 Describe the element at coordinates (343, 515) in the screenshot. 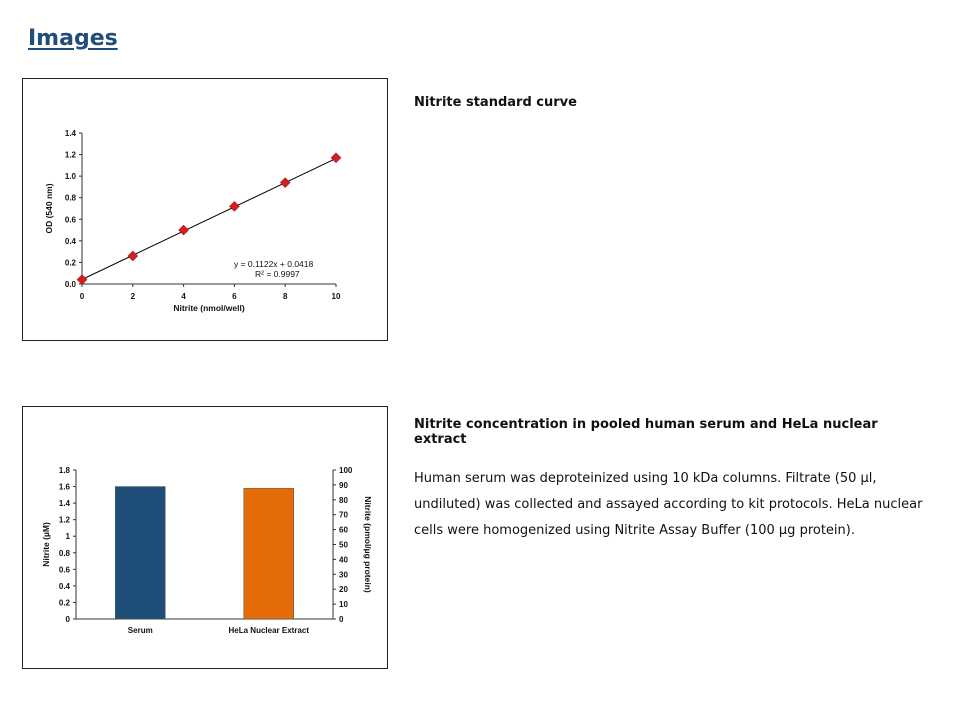

I see `right-tick-label: 70` at that location.